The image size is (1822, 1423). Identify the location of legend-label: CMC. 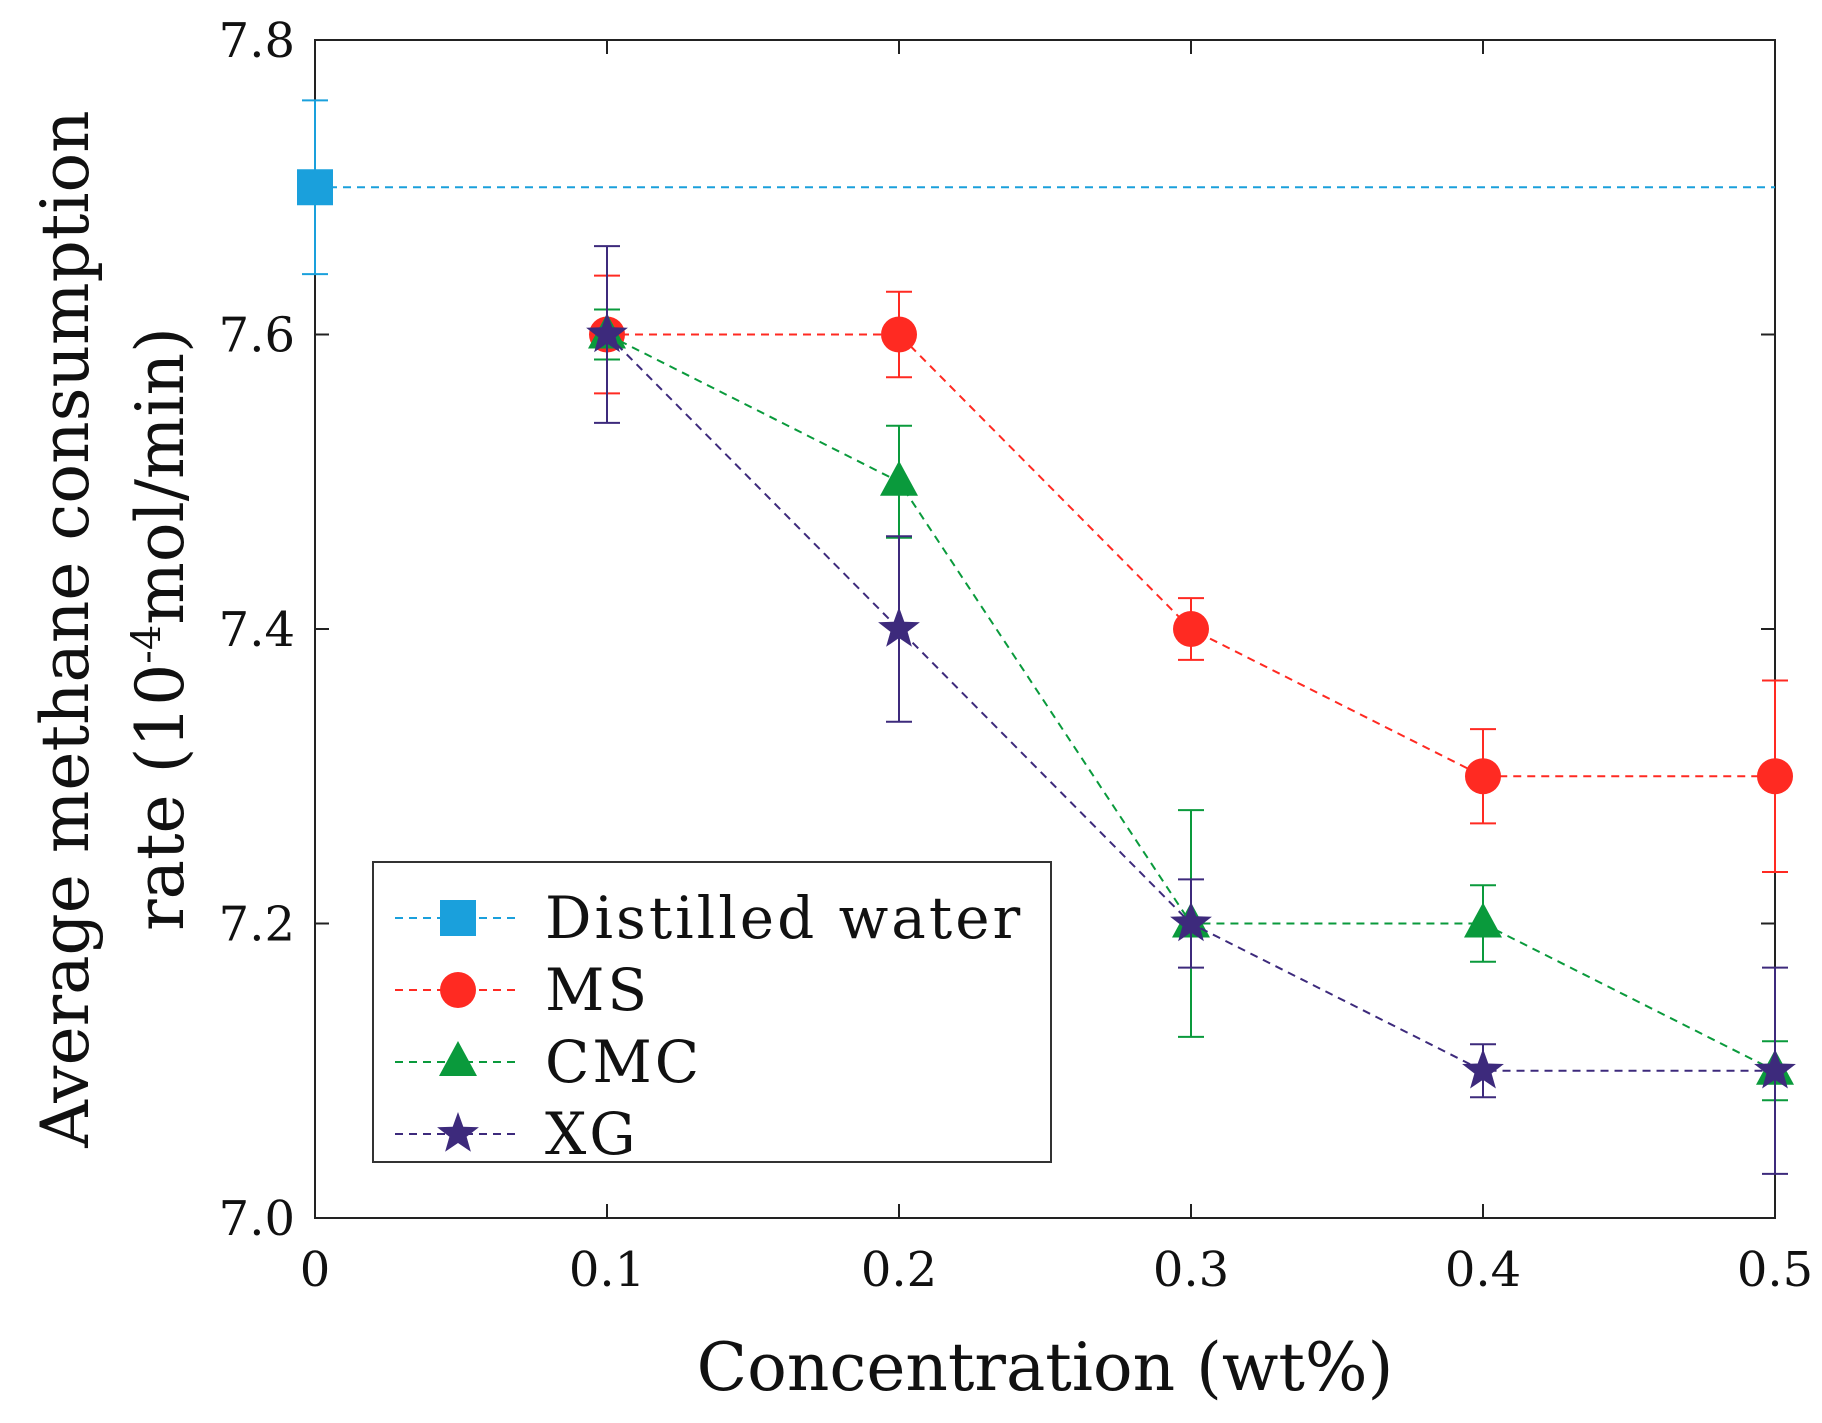
(623, 1062).